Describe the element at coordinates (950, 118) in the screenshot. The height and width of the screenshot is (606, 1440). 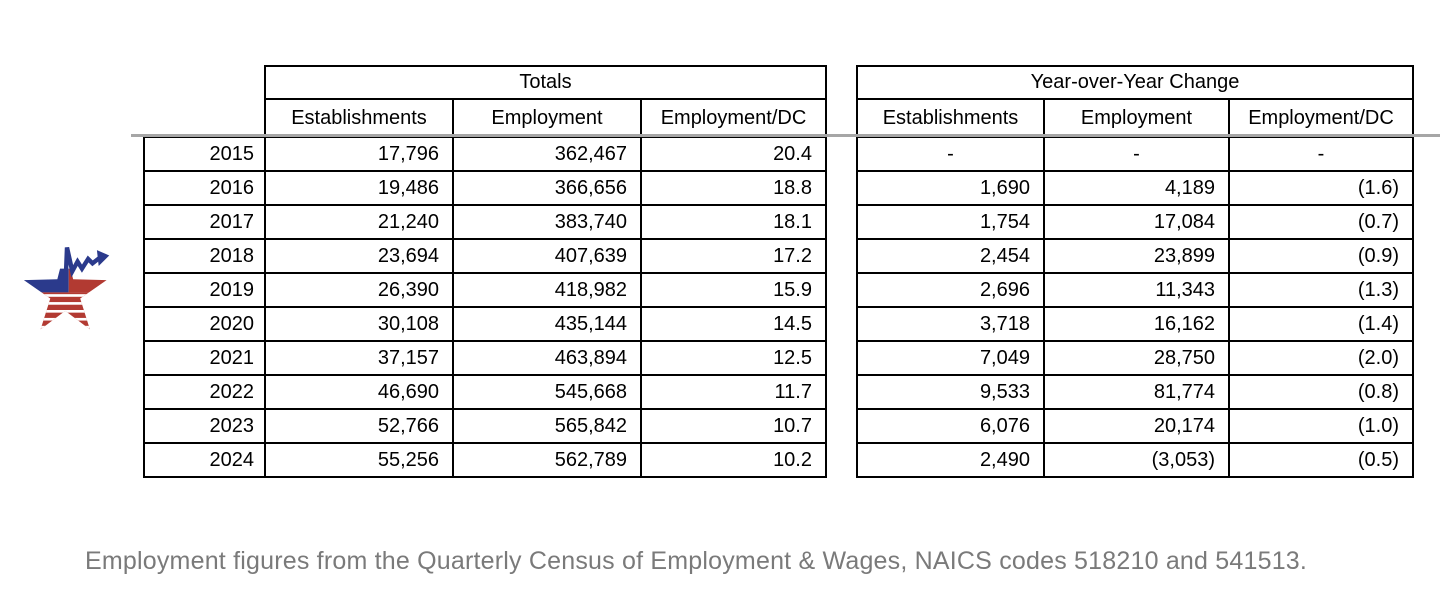
I see `yoy-header-establishments: Establishments` at that location.